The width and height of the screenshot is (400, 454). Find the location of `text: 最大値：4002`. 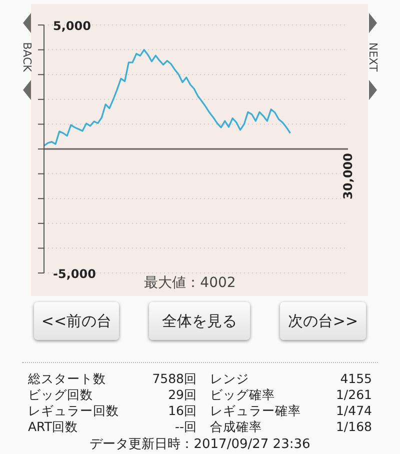

text: 最大値：4002 is located at coordinates (190, 283).